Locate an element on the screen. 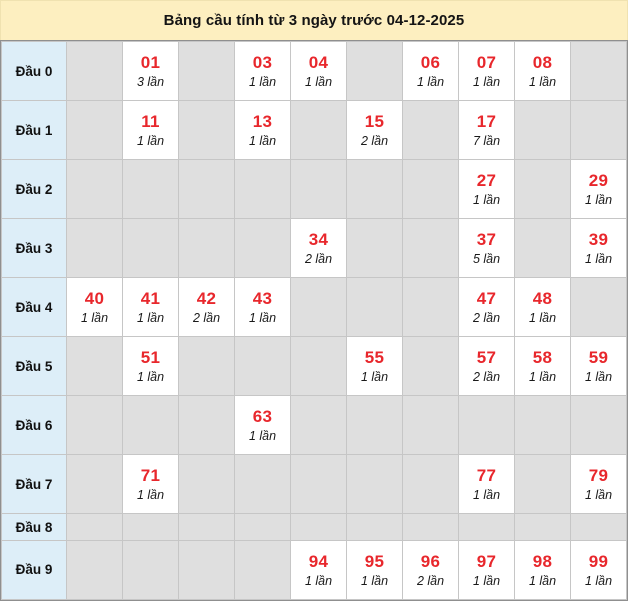 The height and width of the screenshot is (601, 628). cell-content: 06 1 lần is located at coordinates (431, 71).